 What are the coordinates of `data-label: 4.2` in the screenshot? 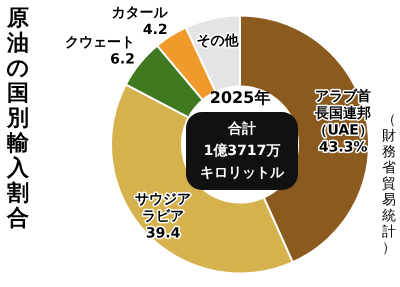 It's located at (155, 30).